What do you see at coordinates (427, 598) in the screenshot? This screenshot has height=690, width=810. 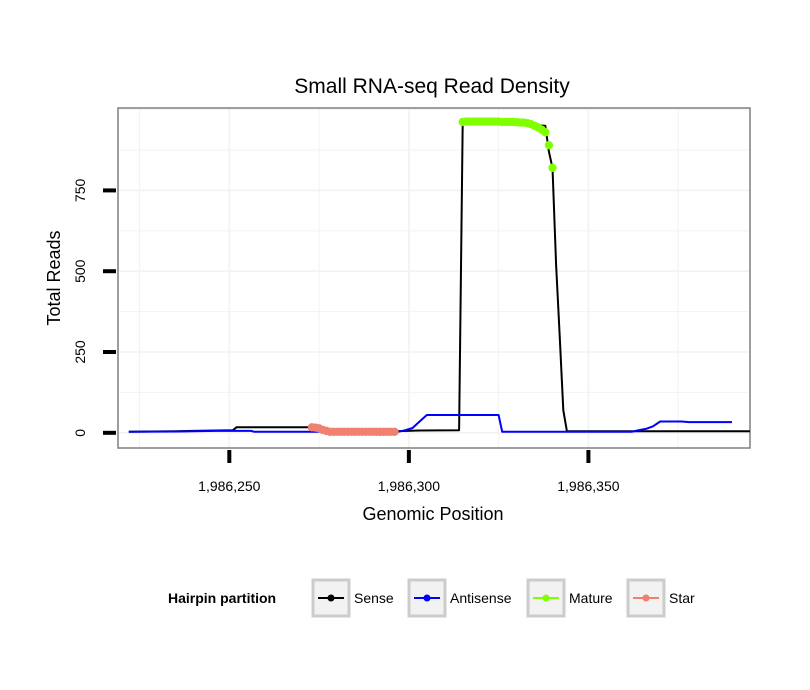 I see `legend-key-point-antisense` at bounding box center [427, 598].